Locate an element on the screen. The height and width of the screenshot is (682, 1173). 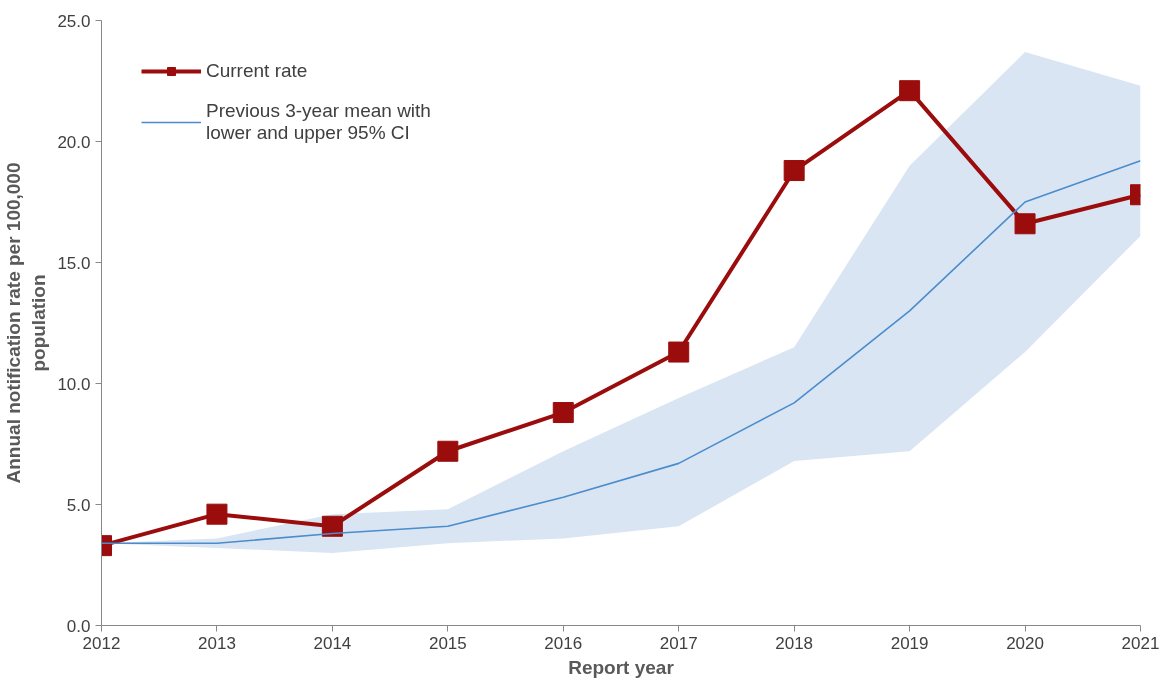
y-tick-label: 25.0 is located at coordinates (74, 21).